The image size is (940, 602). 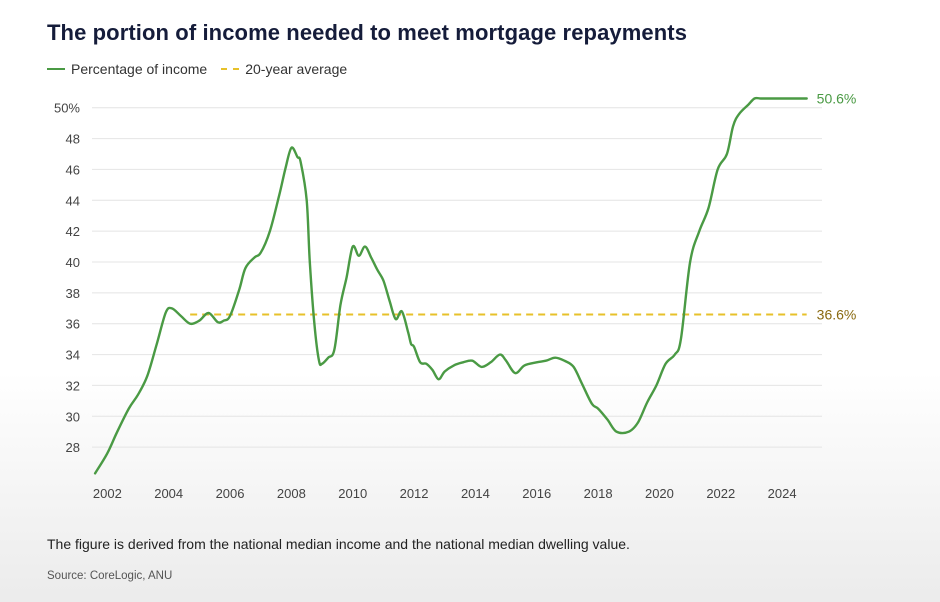 What do you see at coordinates (291, 493) in the screenshot?
I see `x-tick-label: 2008` at bounding box center [291, 493].